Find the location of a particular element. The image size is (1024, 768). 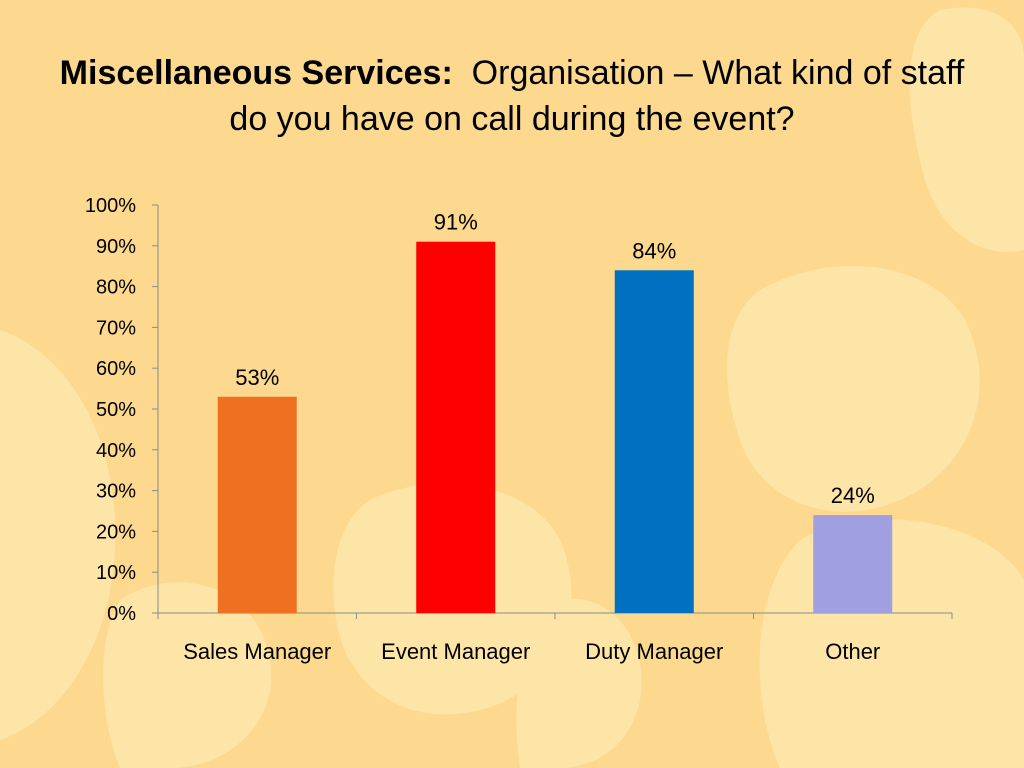

title-bold: Miscellaneous Services: is located at coordinates (256, 73).